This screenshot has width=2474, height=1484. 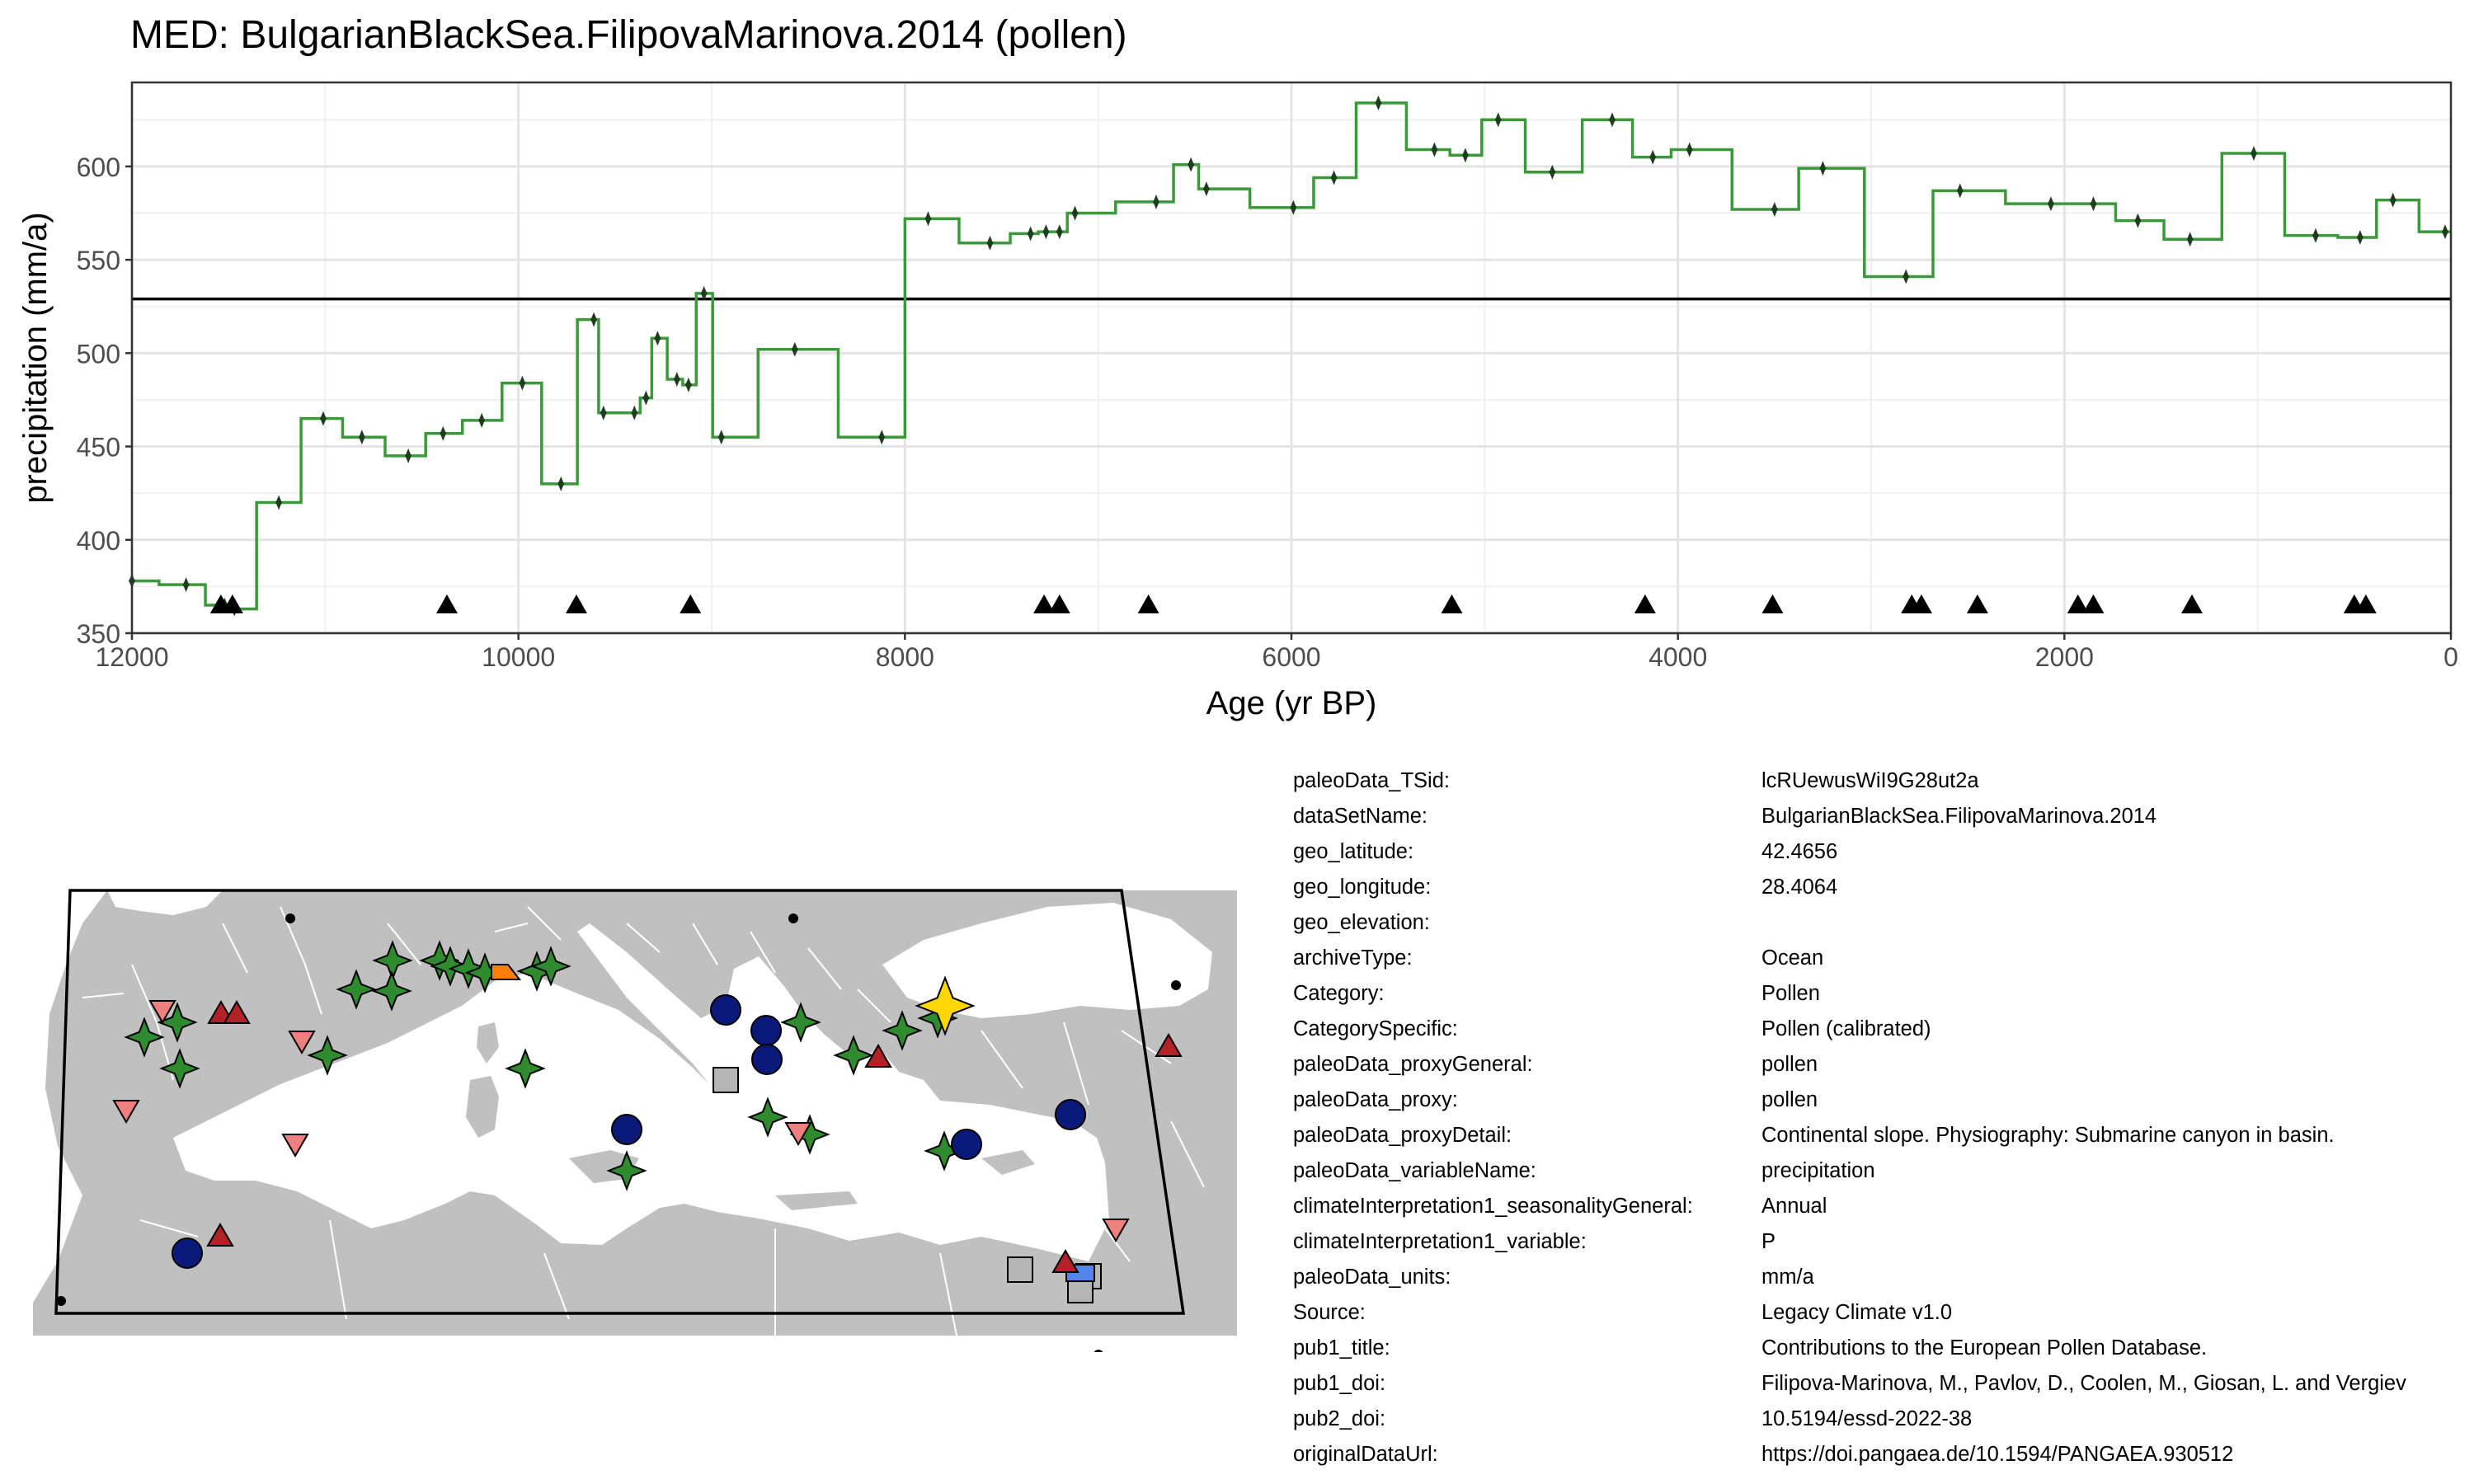 What do you see at coordinates (35, 357) in the screenshot?
I see `y-axis-label: precipitation (mm/a)` at bounding box center [35, 357].